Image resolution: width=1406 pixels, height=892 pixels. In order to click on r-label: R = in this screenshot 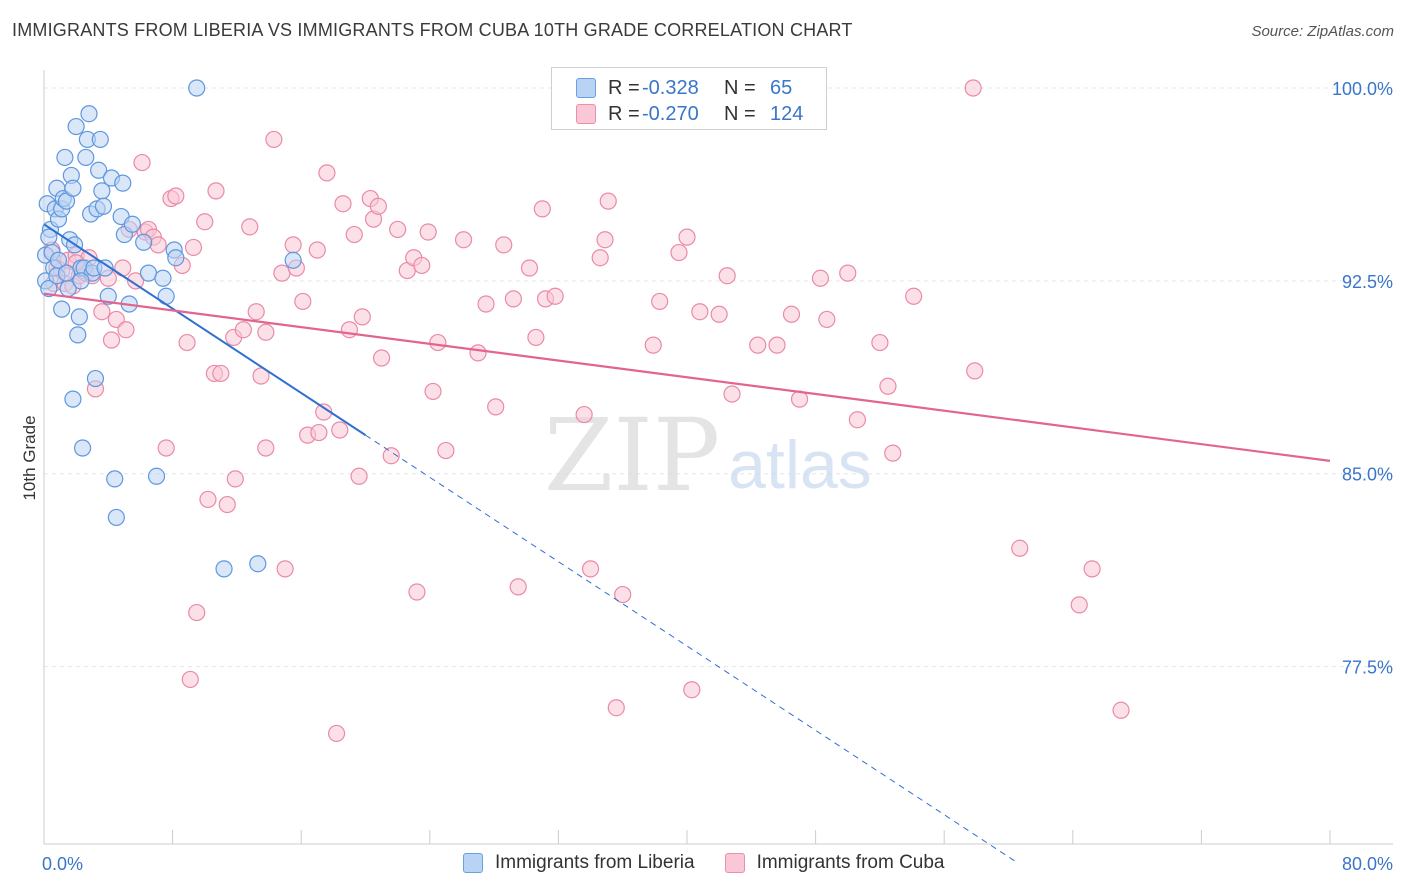, I will do `click(624, 87)`.